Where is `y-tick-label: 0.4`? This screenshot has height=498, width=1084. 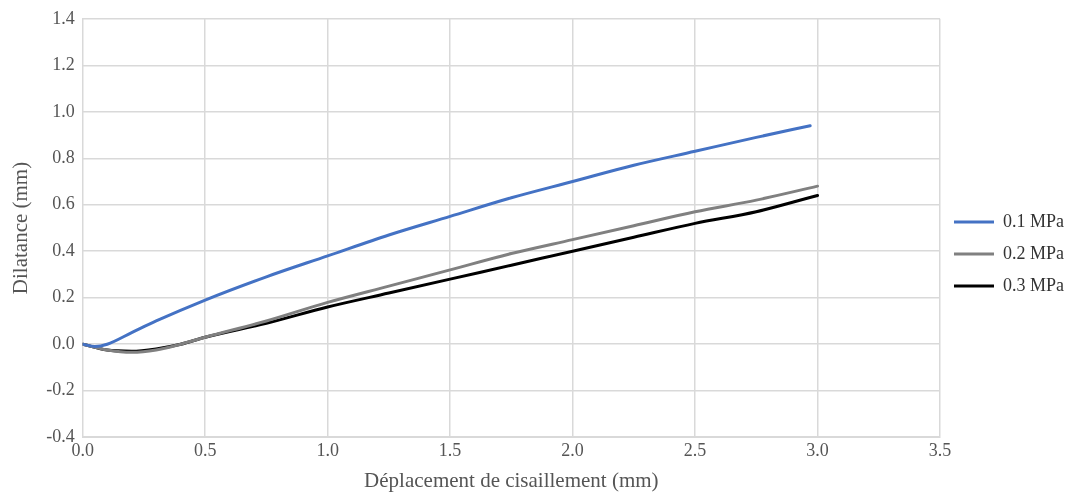
y-tick-label: 0.4 is located at coordinates (63, 249).